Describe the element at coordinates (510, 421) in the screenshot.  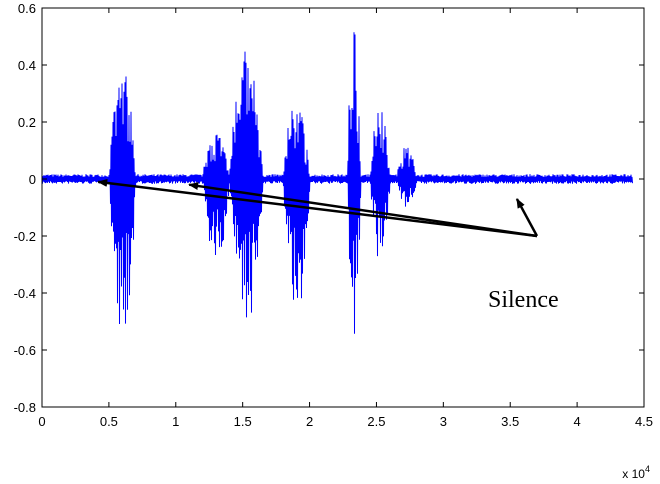
I see `x-tick-label: 3.5` at that location.